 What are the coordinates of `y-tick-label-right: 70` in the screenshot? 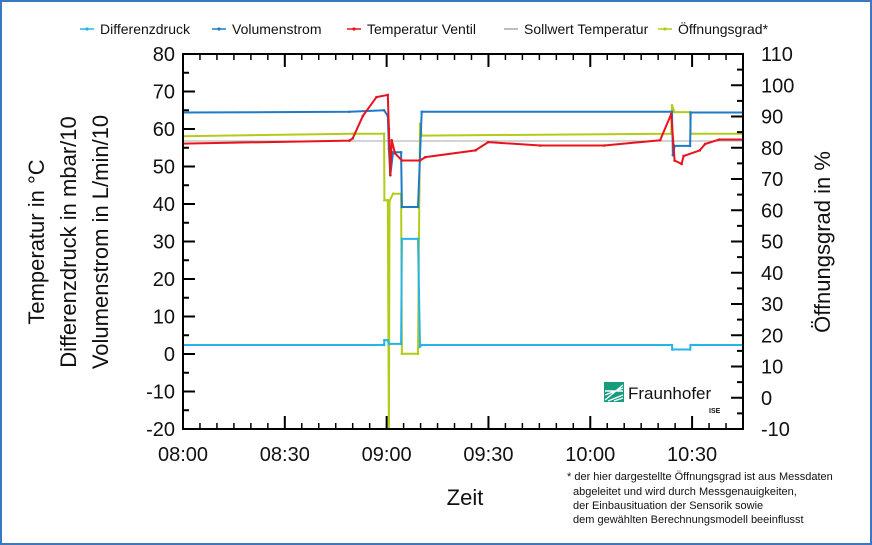 It's located at (772, 180).